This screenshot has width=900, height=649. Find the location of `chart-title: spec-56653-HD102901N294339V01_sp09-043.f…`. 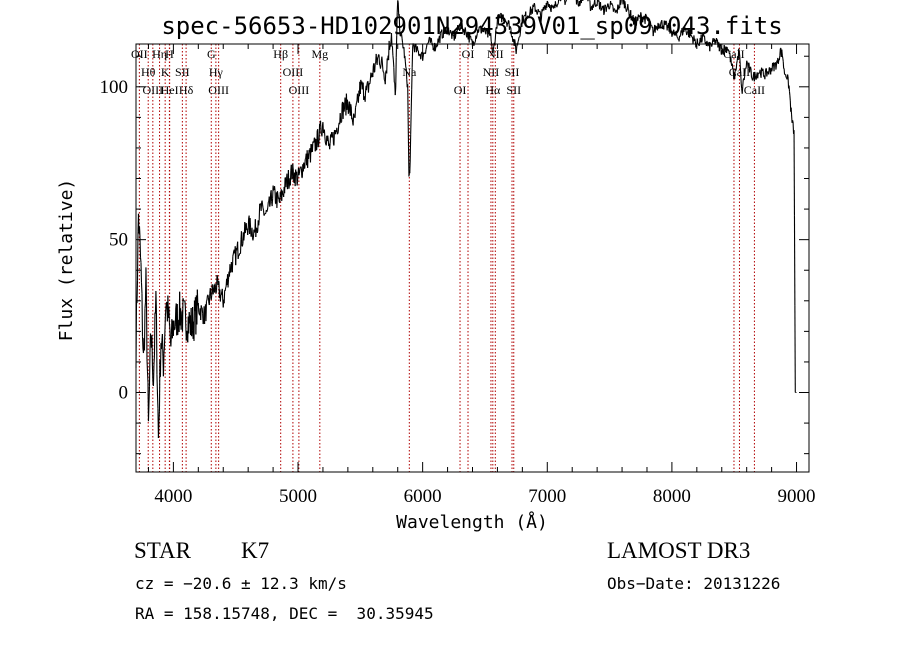

chart-title: spec-56653-HD102901N294339V01_sp09-043.f… is located at coordinates (471, 26).